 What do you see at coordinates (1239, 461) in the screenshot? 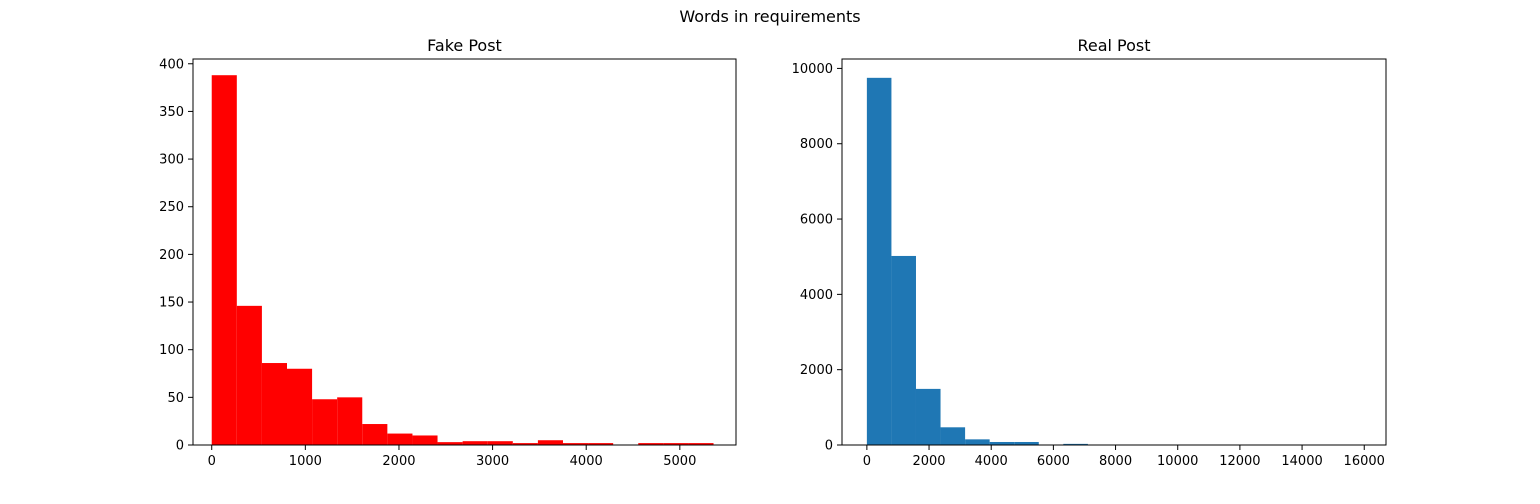
I see `real-x-tick-label: 12000` at bounding box center [1239, 461].